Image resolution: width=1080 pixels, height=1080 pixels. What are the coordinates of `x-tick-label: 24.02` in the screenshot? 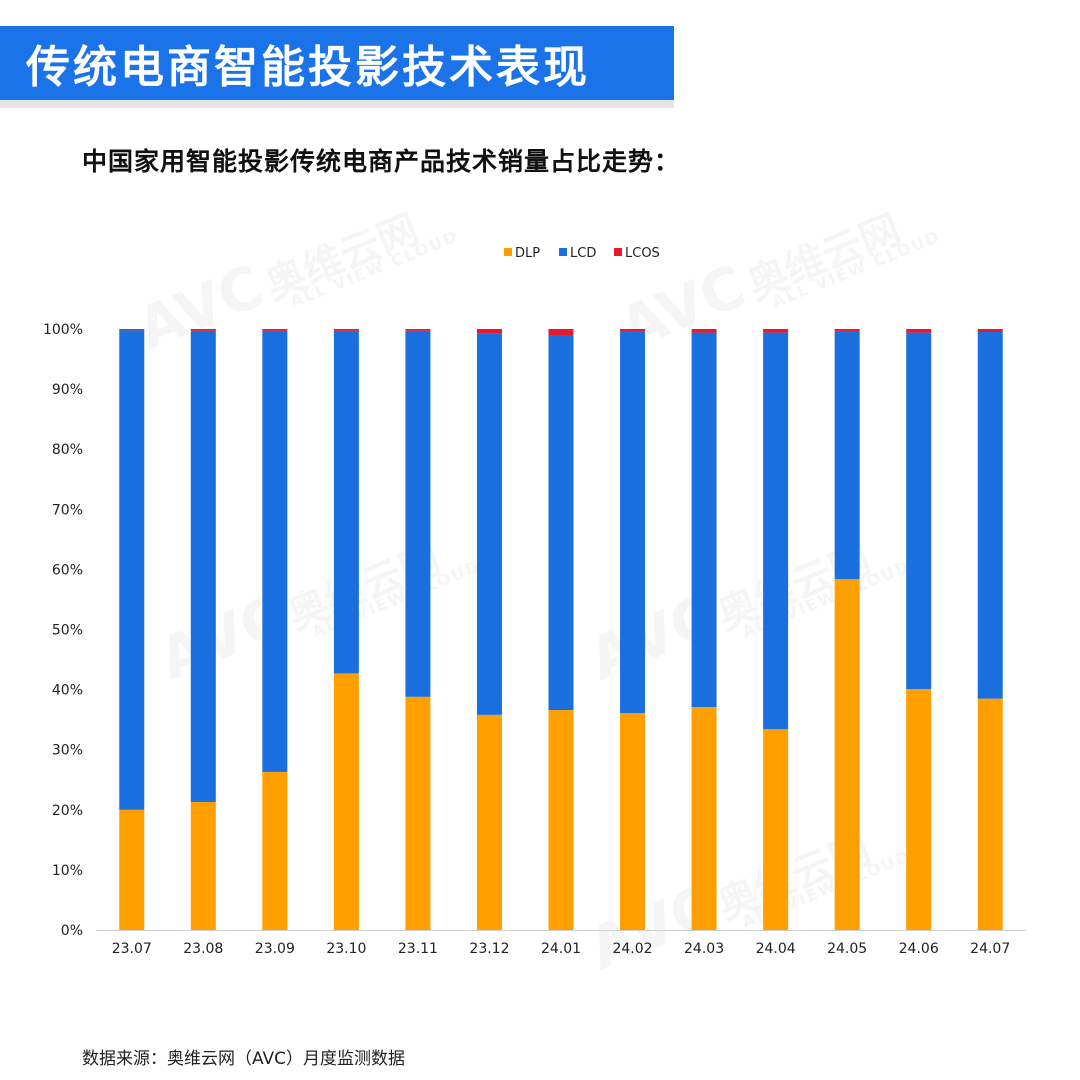 It's located at (632, 949).